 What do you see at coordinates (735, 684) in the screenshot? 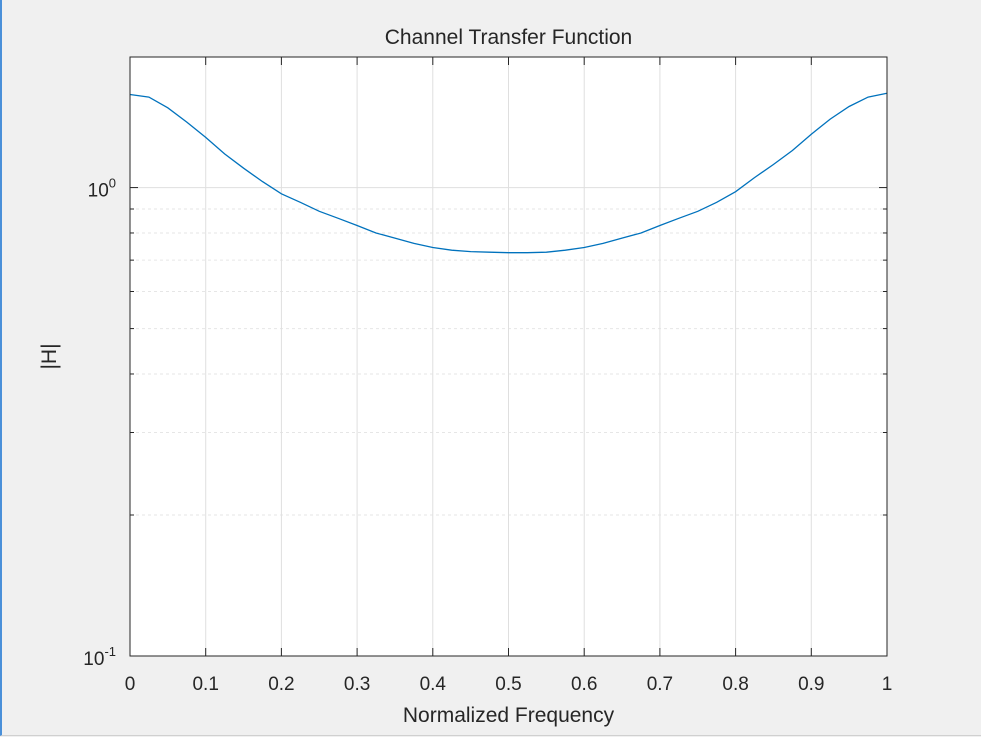
I see `x-tick-label: 0.8` at bounding box center [735, 684].